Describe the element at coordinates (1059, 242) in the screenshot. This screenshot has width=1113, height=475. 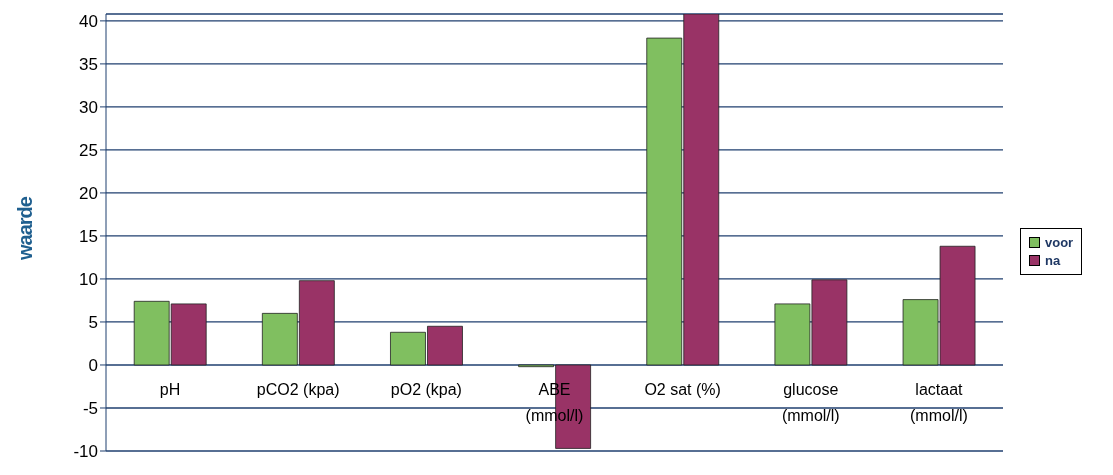
I see `legend-label: voor` at that location.